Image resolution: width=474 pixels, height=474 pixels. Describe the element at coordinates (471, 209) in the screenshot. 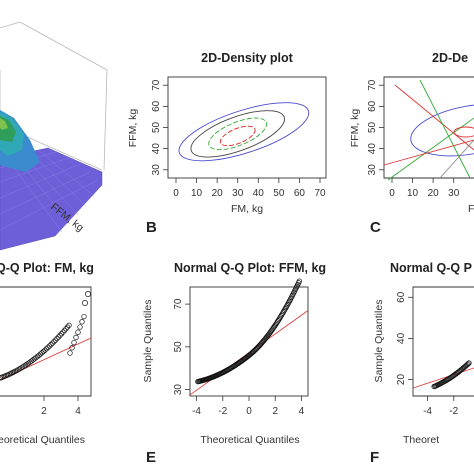

I see `panel-c-xlabel: F` at that location.